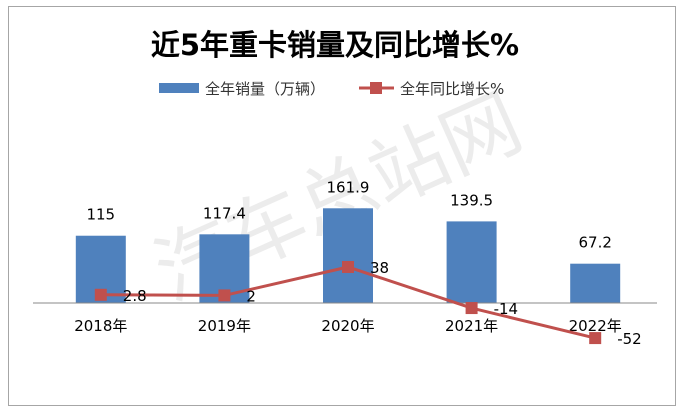  What do you see at coordinates (347, 326) in the screenshot?
I see `x-tick-label: 2020年` at bounding box center [347, 326].